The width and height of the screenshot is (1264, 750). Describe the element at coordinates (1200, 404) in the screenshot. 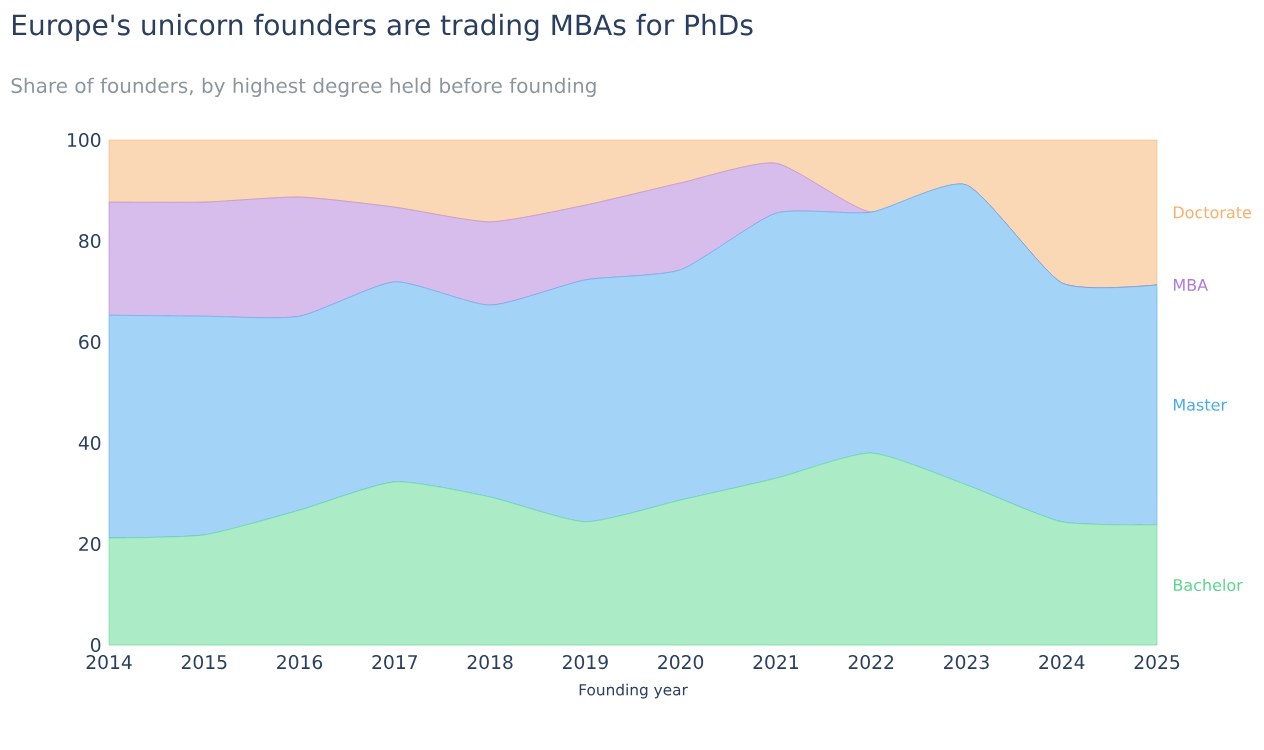

I see `series-label: Master` at that location.